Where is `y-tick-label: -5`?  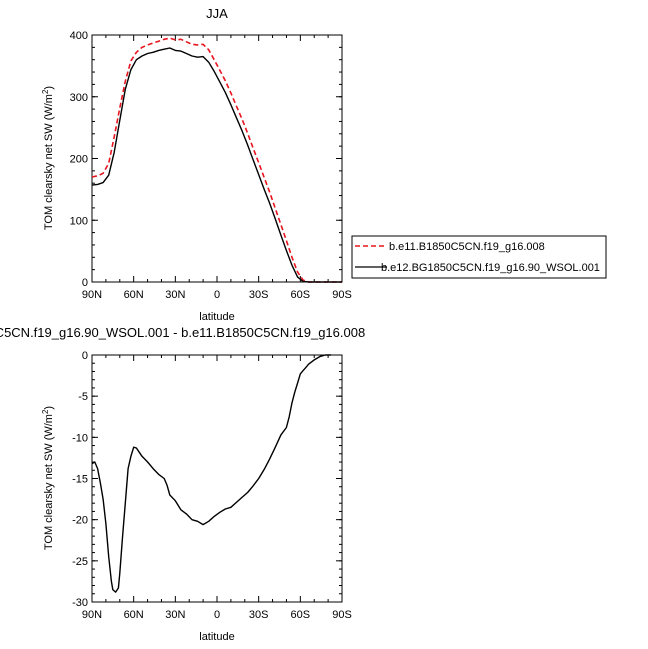 y-tick-label: -5 is located at coordinates (83, 397).